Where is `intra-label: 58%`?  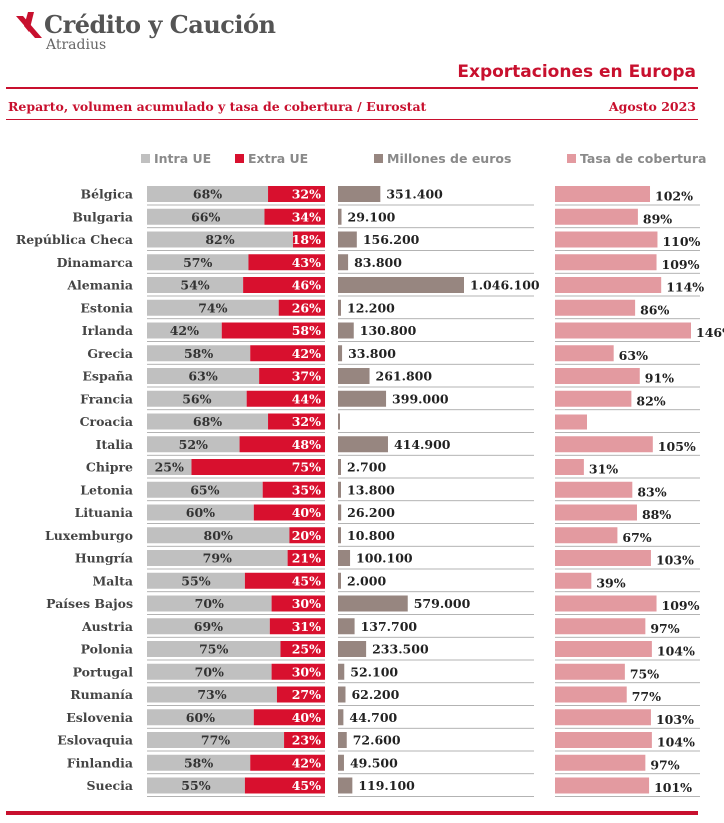
intra-label: 58% is located at coordinates (198, 353).